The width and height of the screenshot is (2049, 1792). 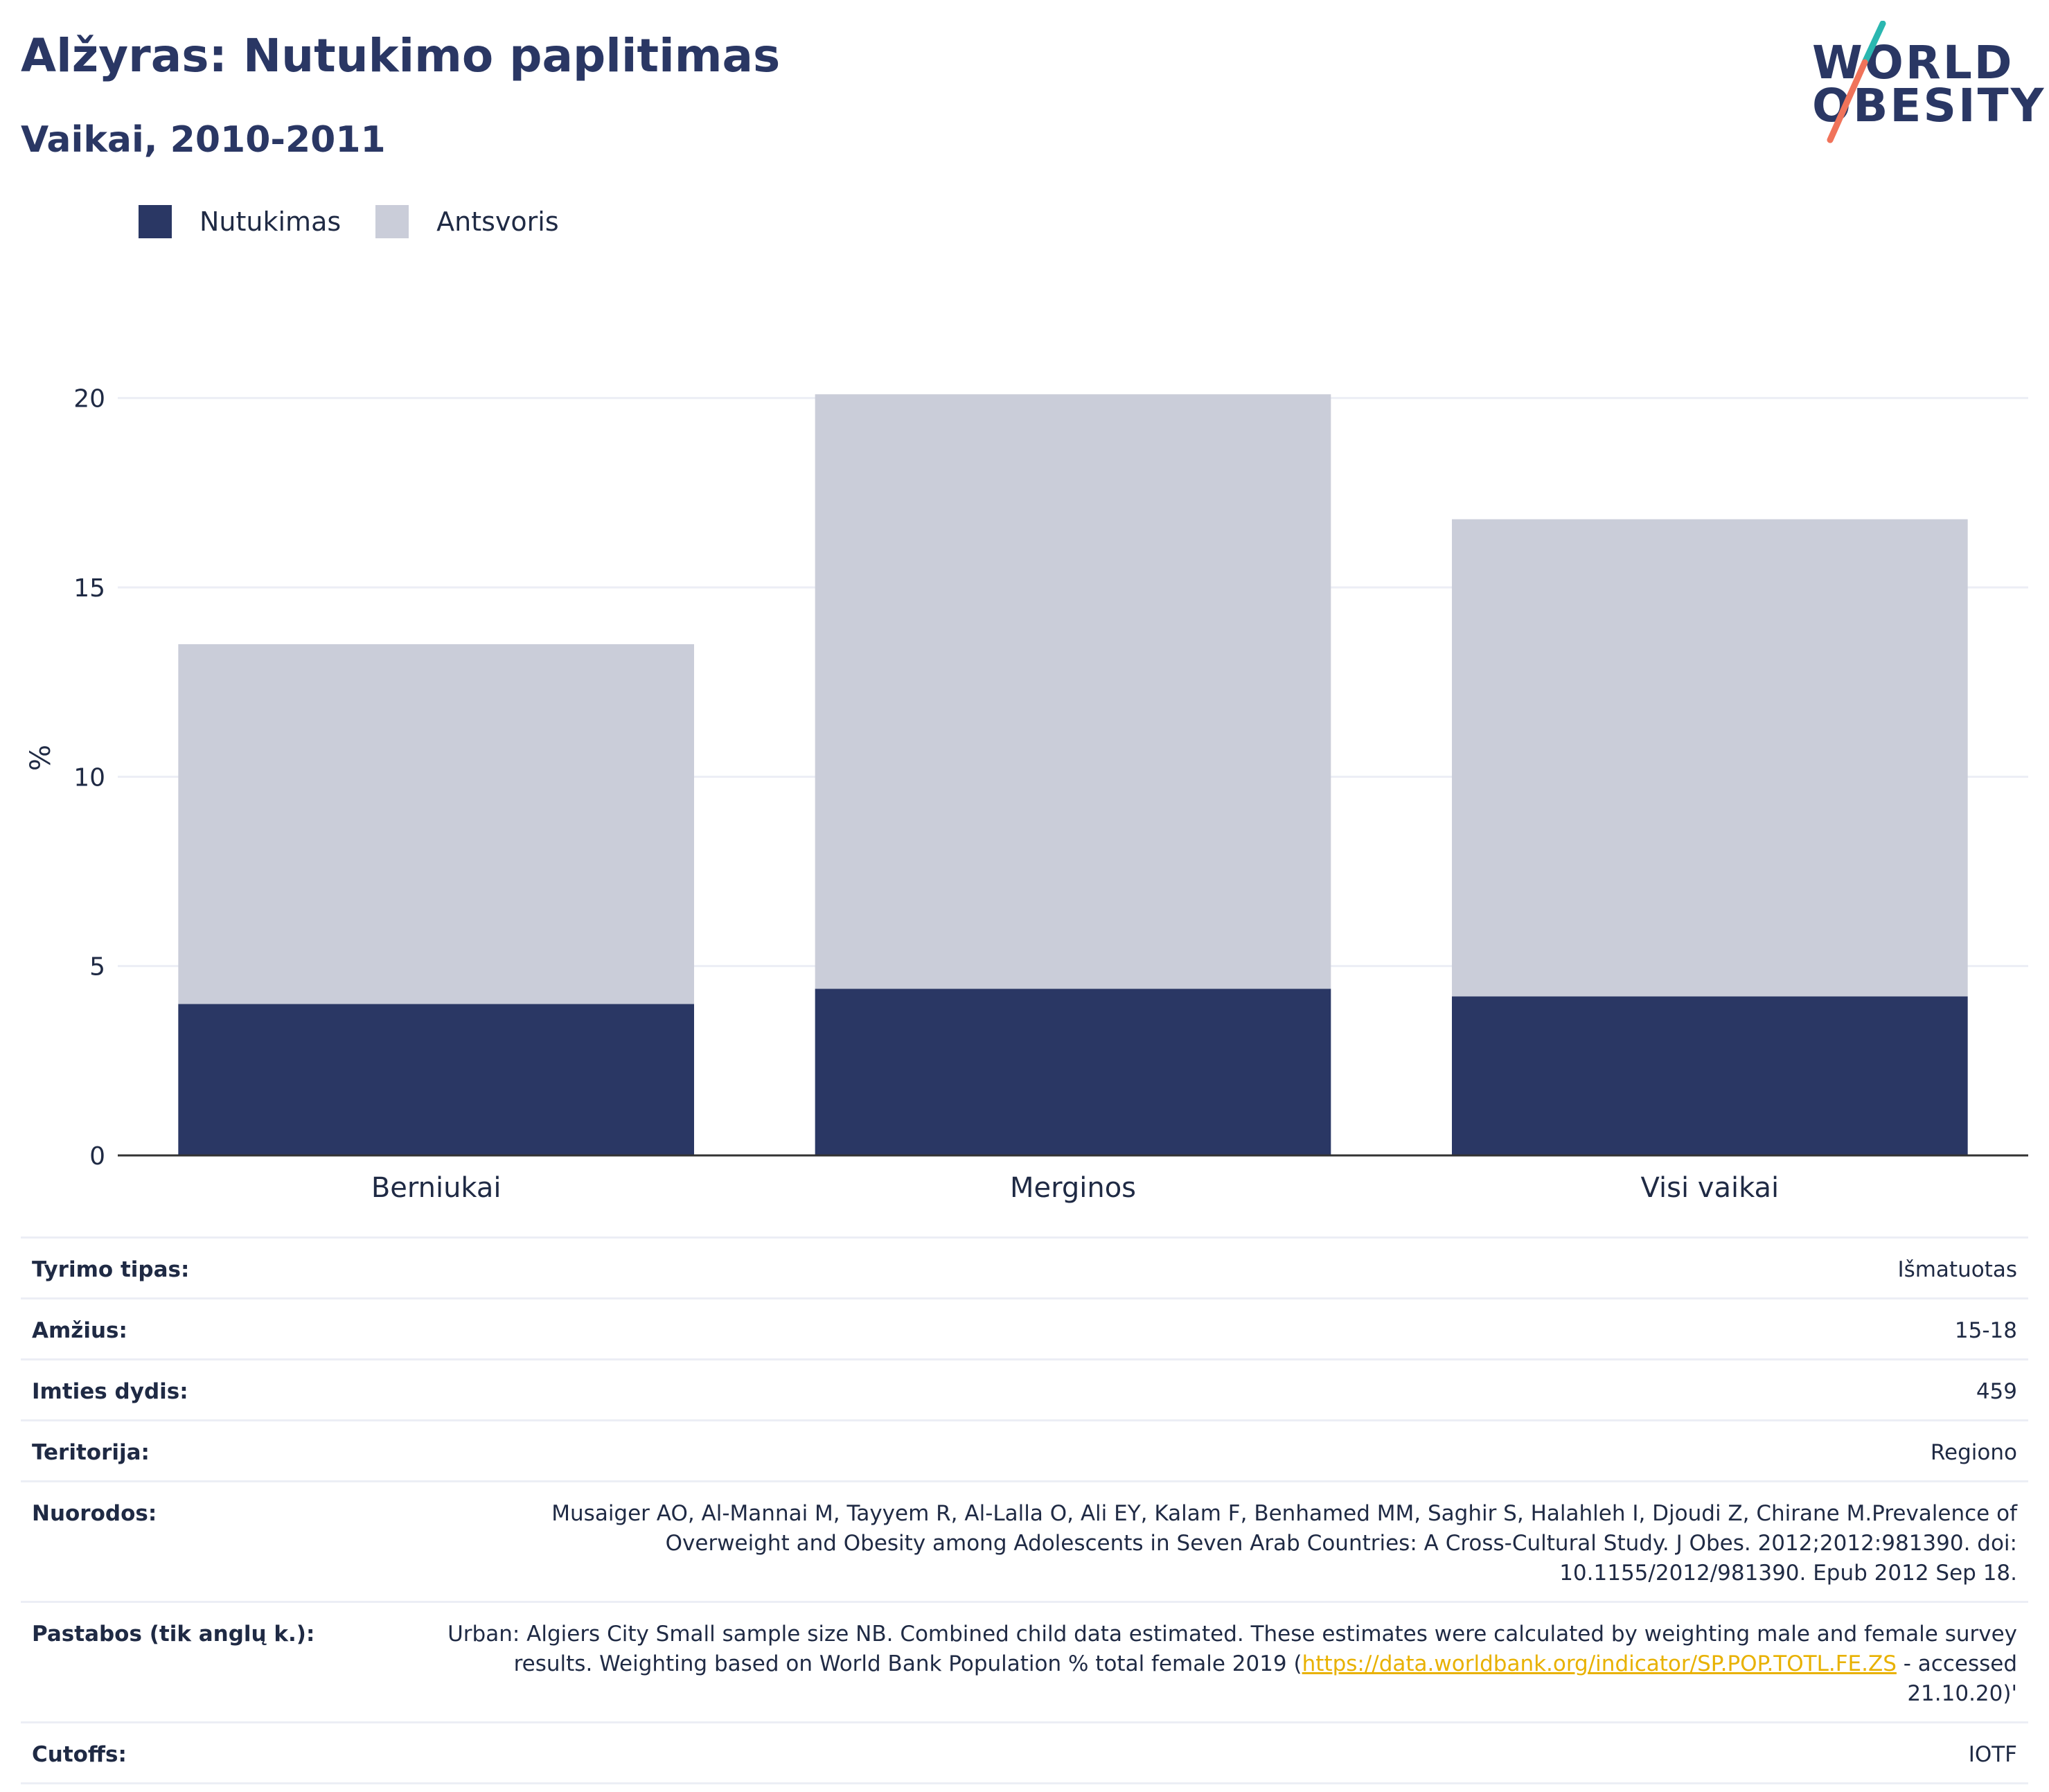 I want to click on logo-slash-icon, so click(x=1857, y=82).